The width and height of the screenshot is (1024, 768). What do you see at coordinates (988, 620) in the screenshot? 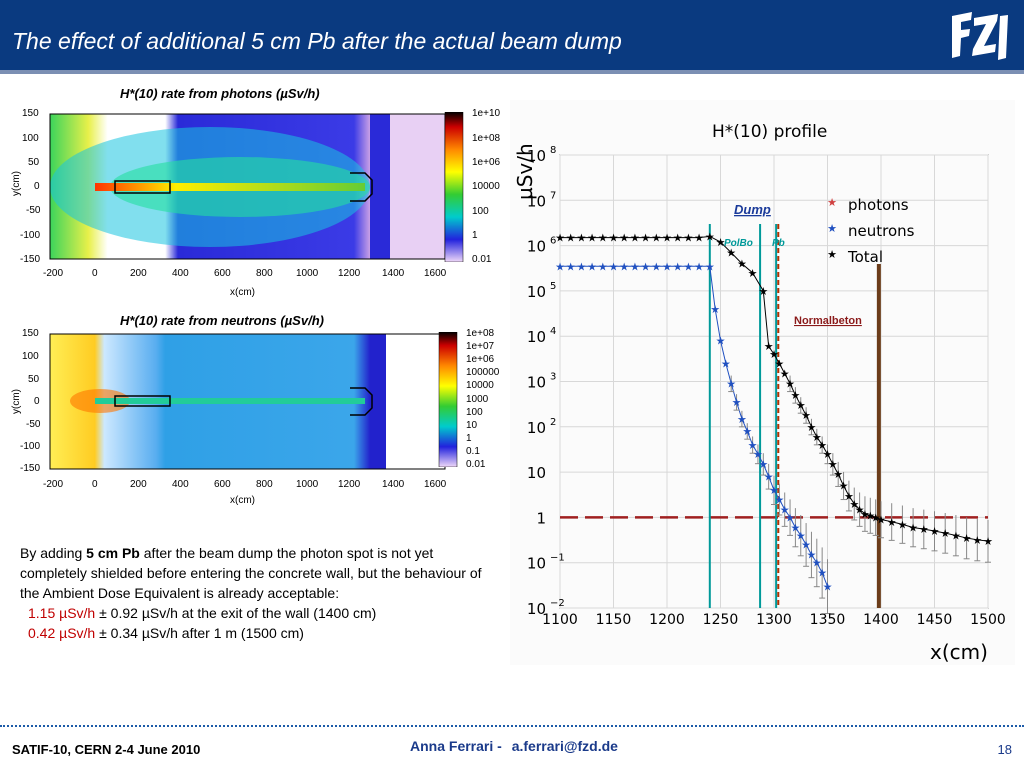
I see `x-tick-label: 1500` at bounding box center [988, 620].